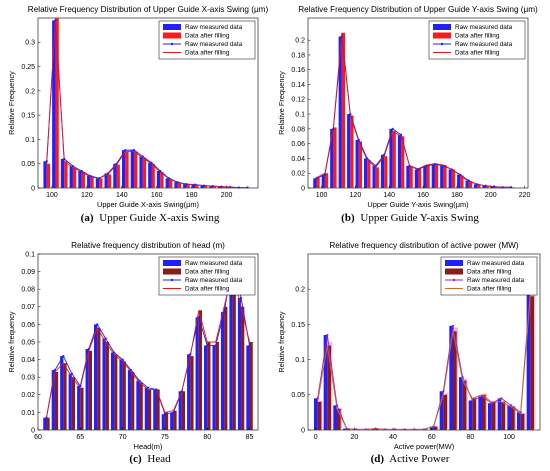 The width and height of the screenshot is (550, 471). What do you see at coordinates (281, 103) in the screenshot?
I see `panel-b-ylabel: Relative Frequency` at bounding box center [281, 103].